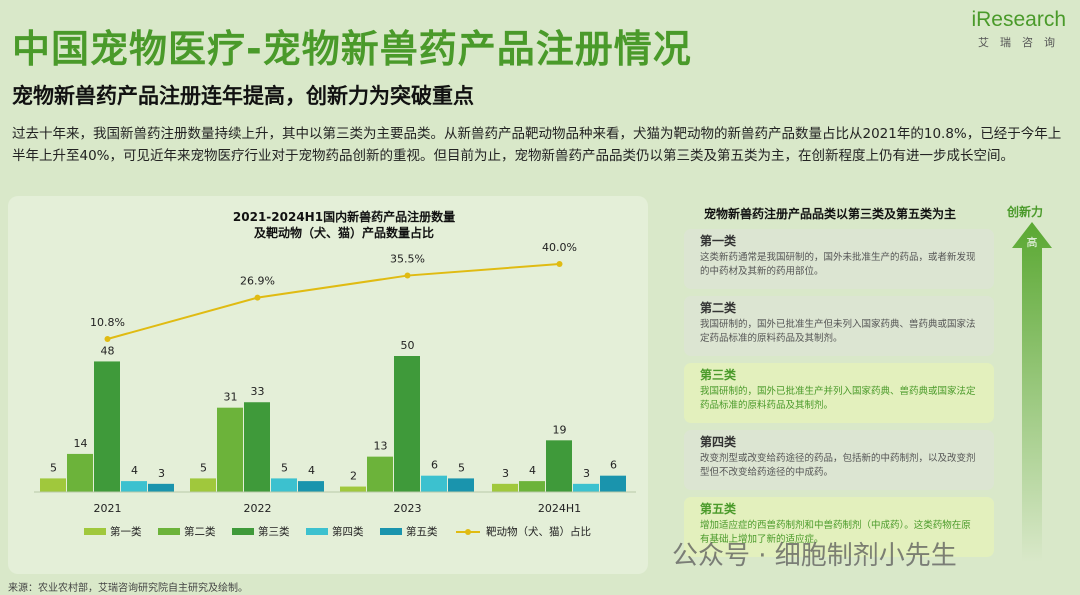  I want to click on bar-value-label: 50, so click(408, 345).